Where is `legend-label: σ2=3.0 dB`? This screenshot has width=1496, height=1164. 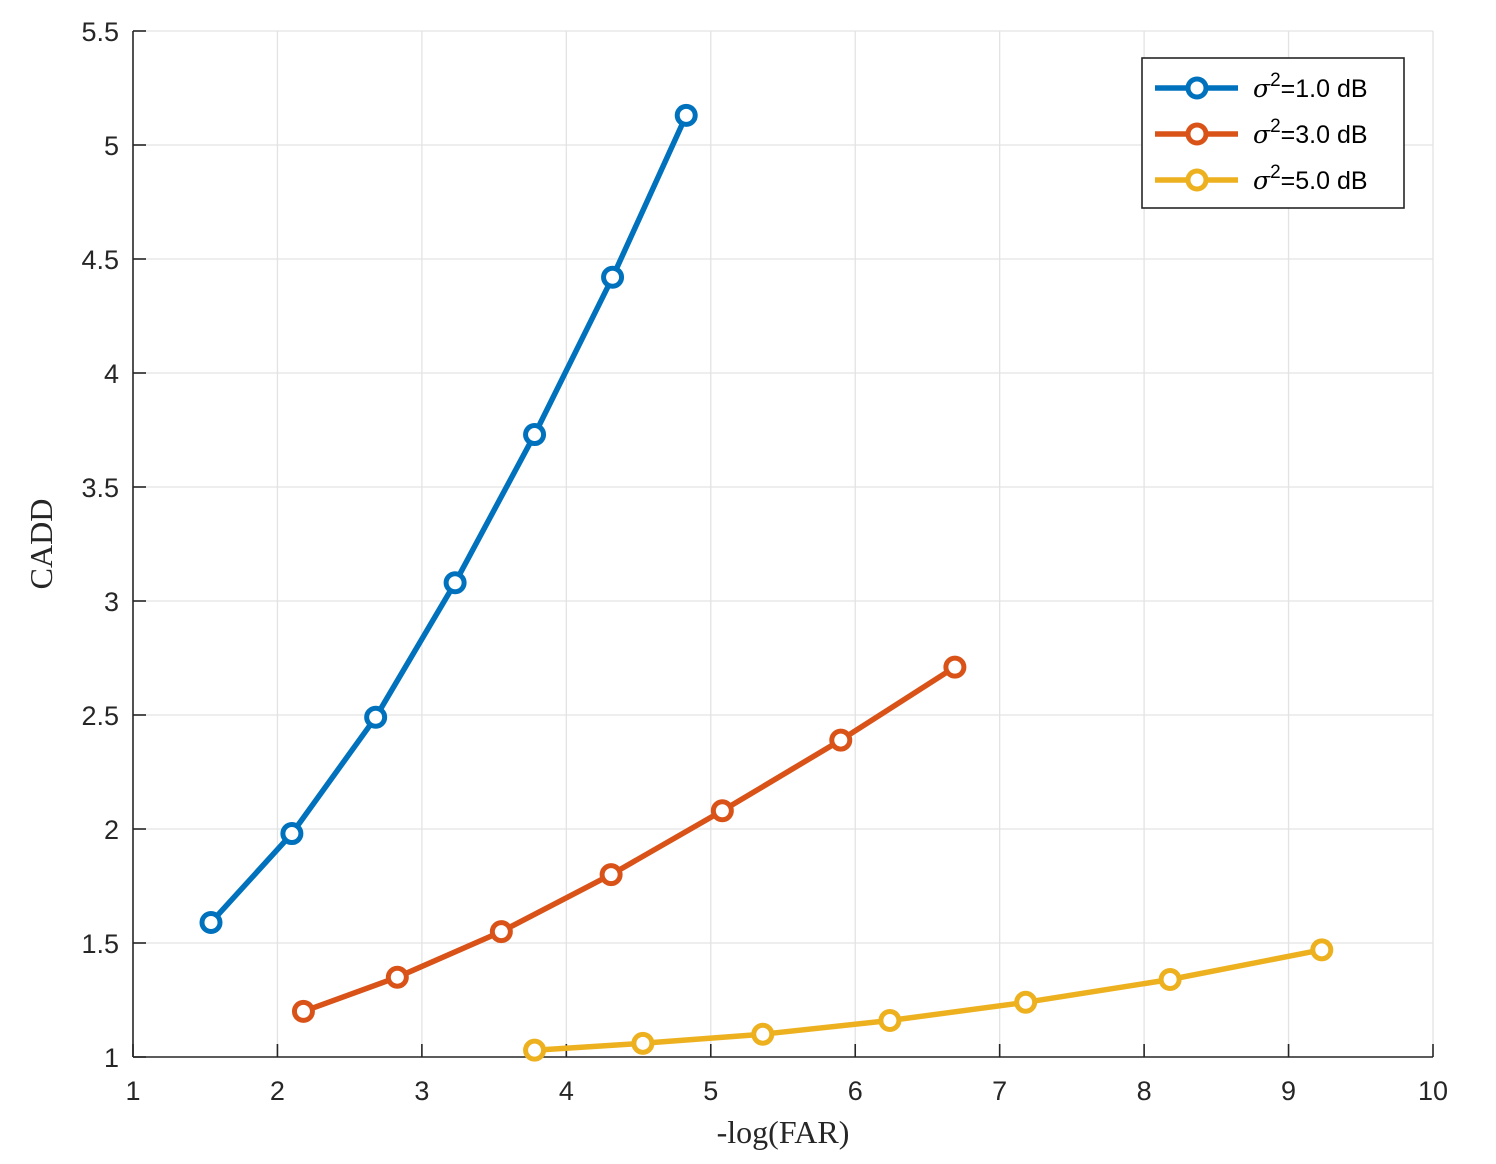 legend-label: σ2=3.0 dB is located at coordinates (1310, 132).